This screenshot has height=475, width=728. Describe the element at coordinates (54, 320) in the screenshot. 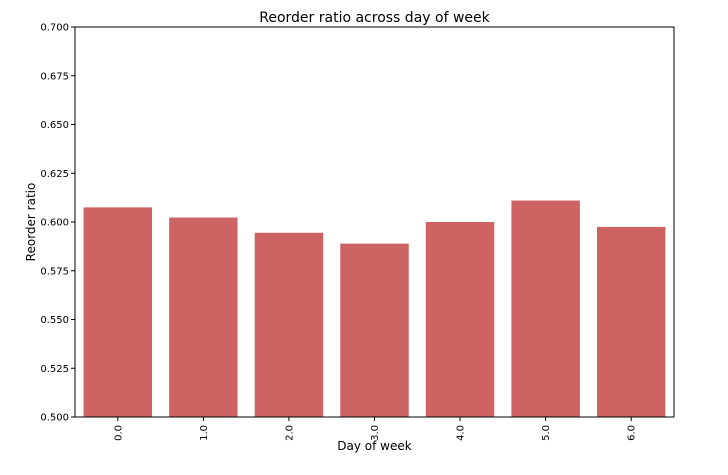

I see `y-tick-label-0.550: 0.550` at that location.